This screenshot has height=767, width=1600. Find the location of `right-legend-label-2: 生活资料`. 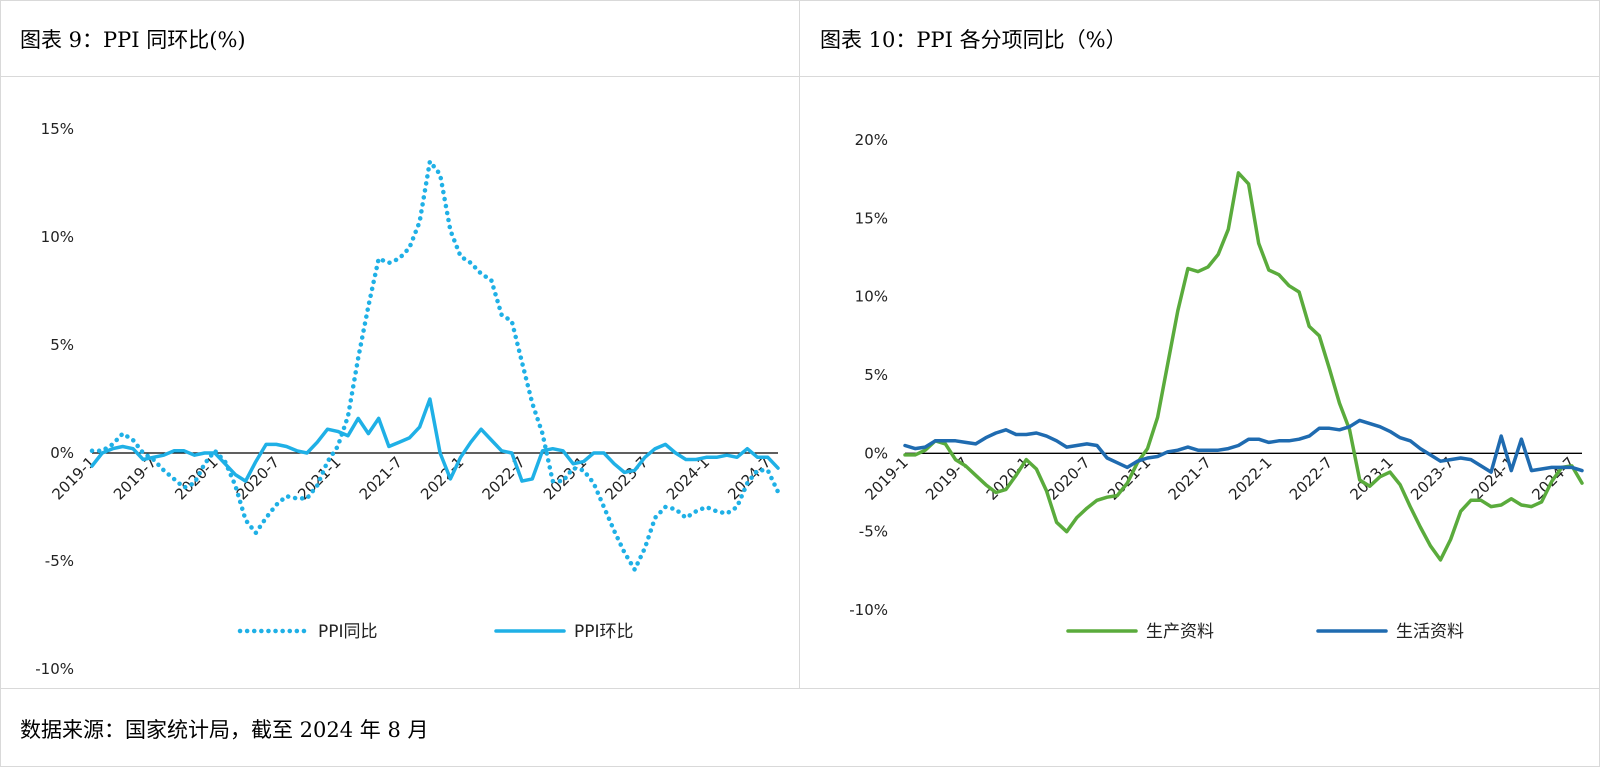

right-legend-label-2: 生活资料 is located at coordinates (1430, 632).